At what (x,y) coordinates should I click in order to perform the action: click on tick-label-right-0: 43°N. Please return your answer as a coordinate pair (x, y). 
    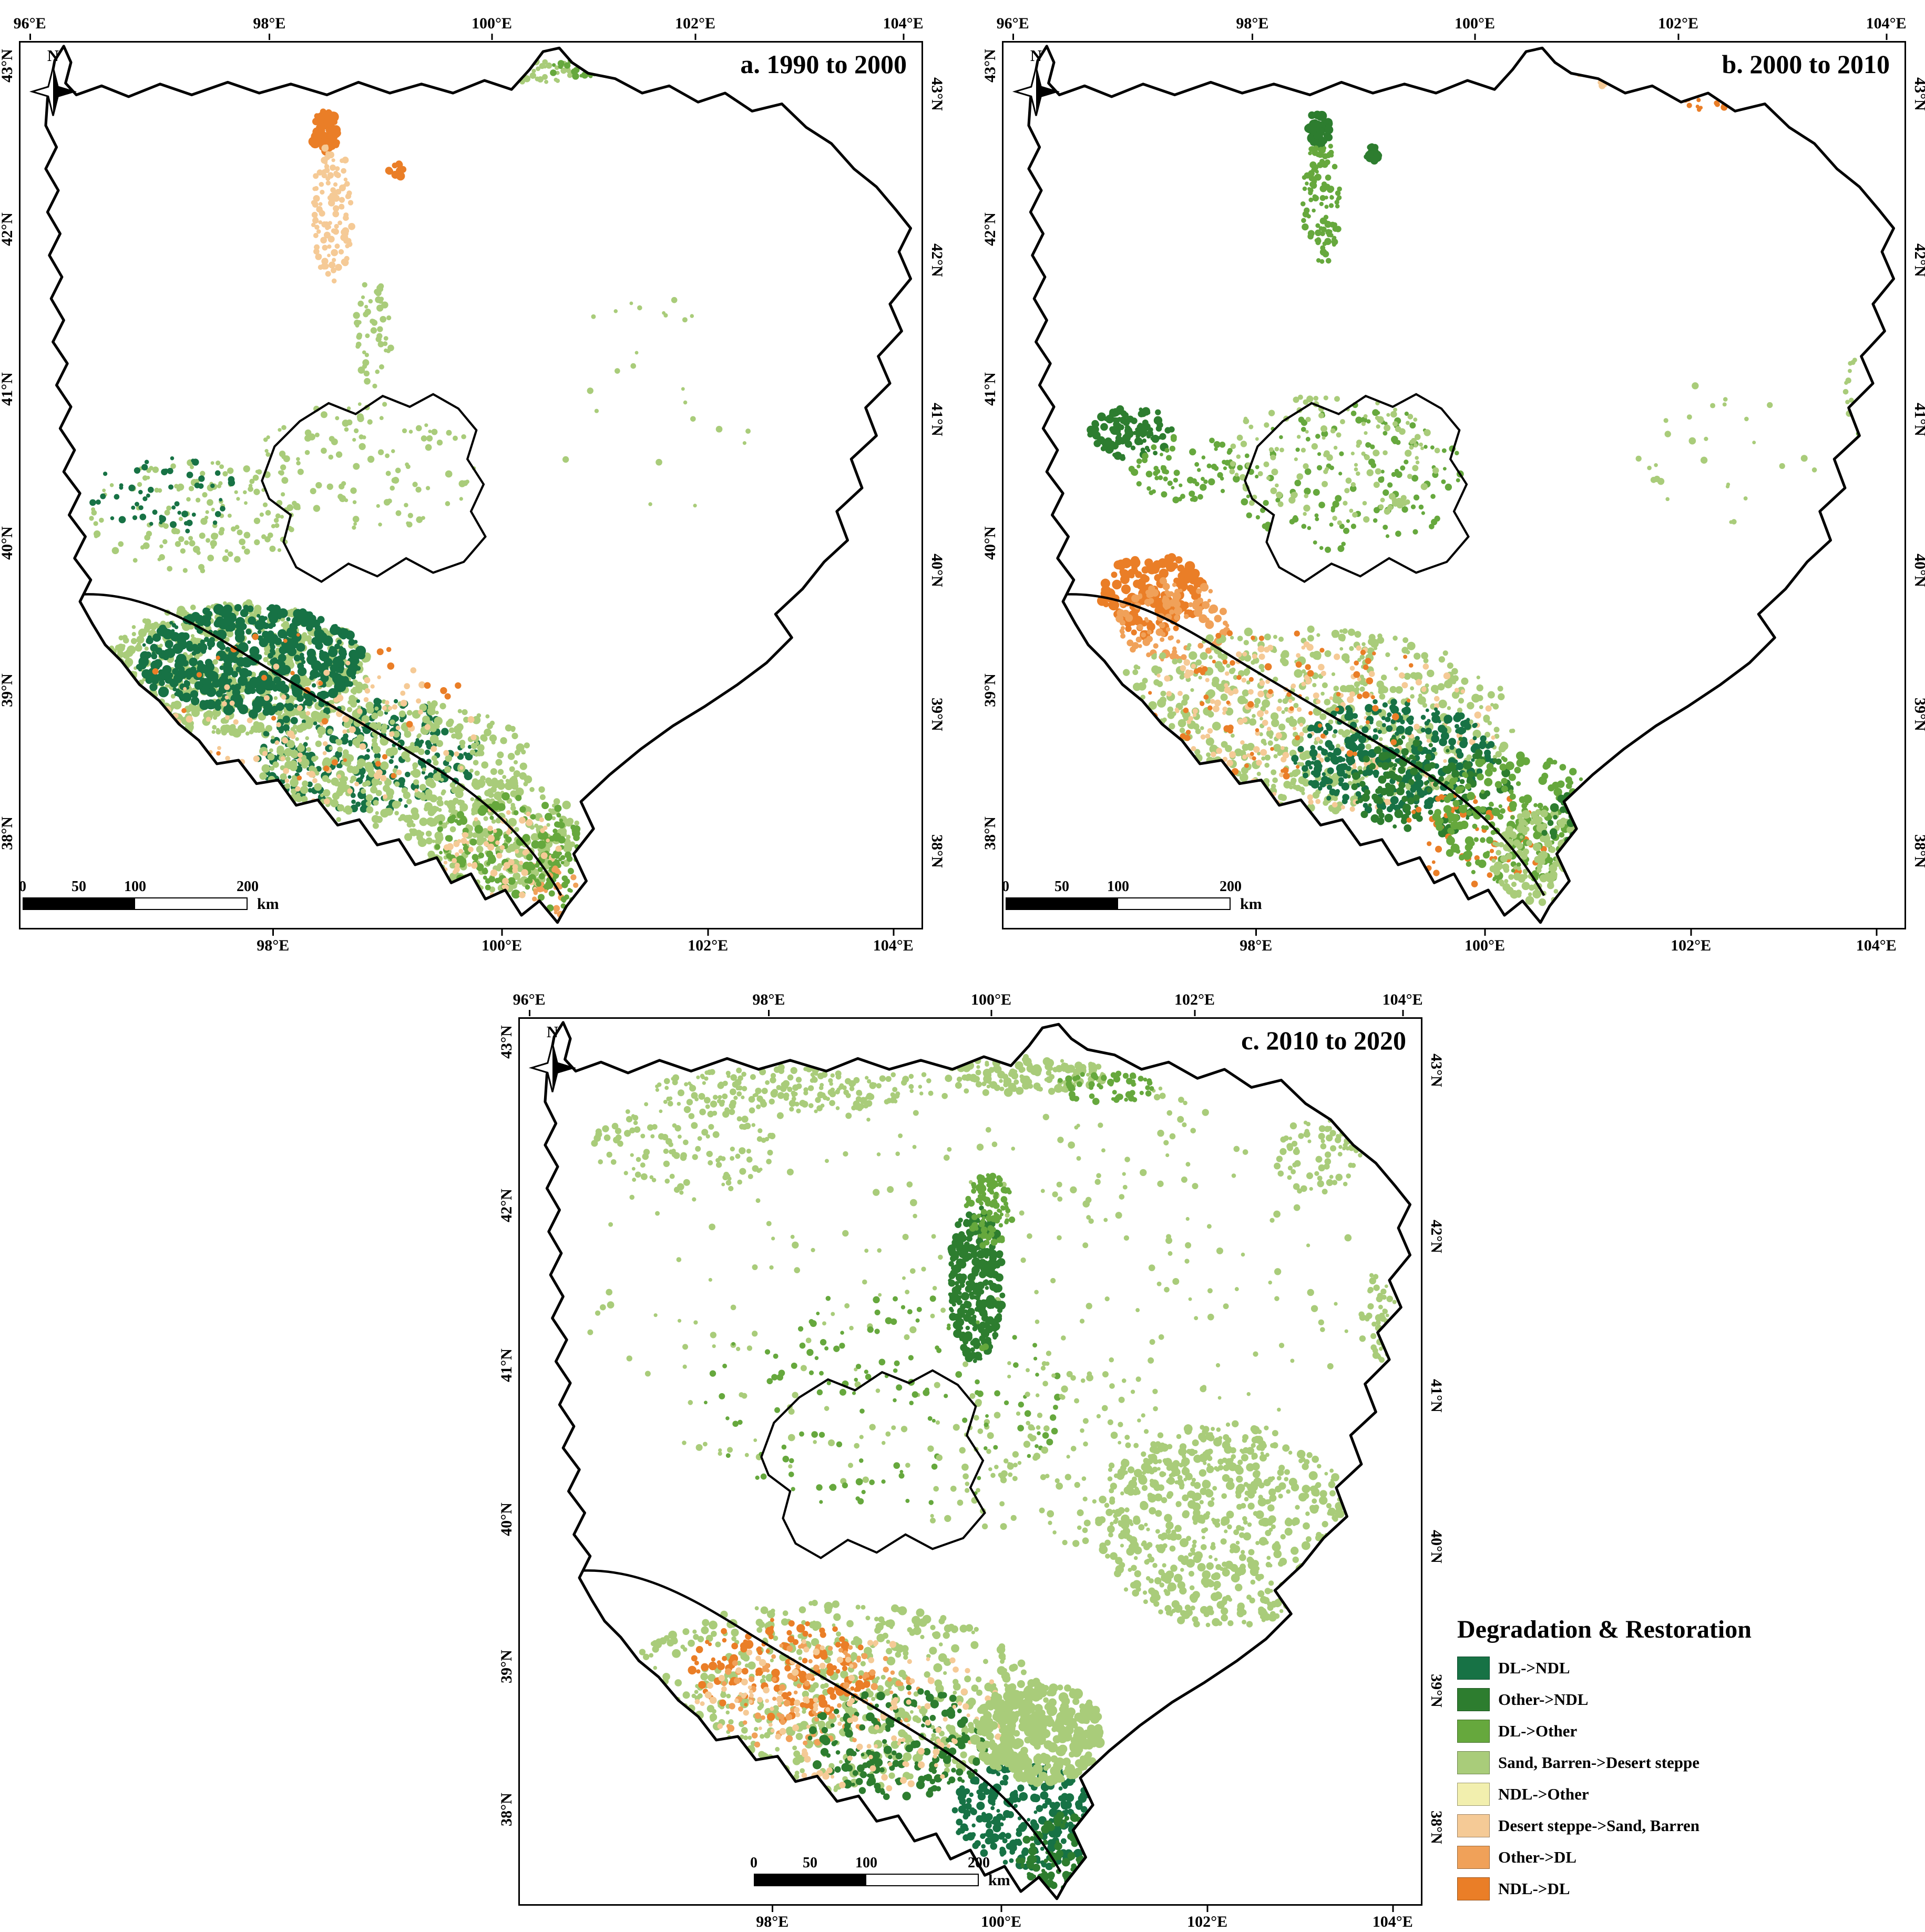
    Looking at the image, I should click on (937, 94).